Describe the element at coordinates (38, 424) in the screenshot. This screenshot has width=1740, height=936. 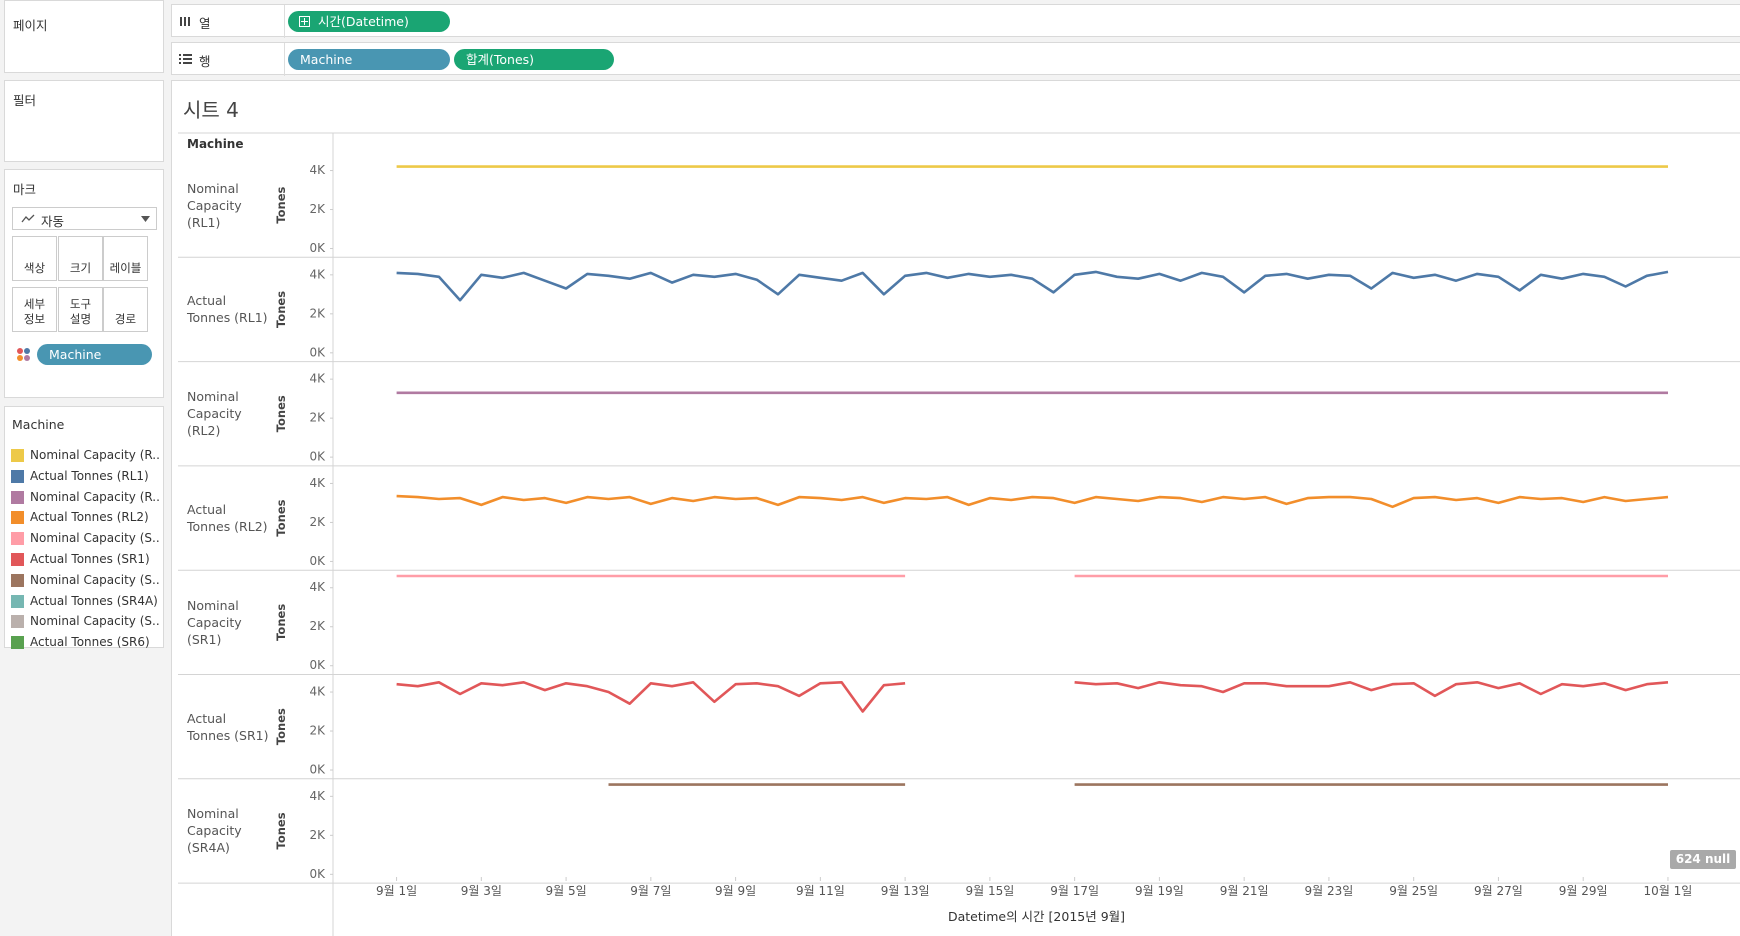
I see `legend-title: Machine` at that location.